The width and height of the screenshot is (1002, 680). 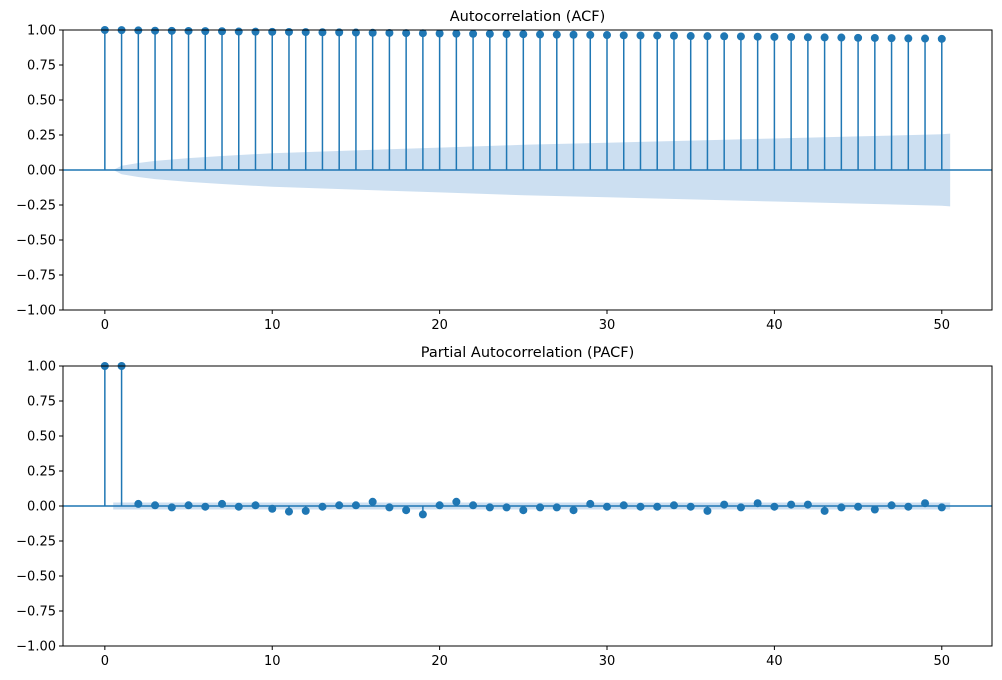 What do you see at coordinates (105, 325) in the screenshot?
I see `acf-xtick-label: 0` at bounding box center [105, 325].